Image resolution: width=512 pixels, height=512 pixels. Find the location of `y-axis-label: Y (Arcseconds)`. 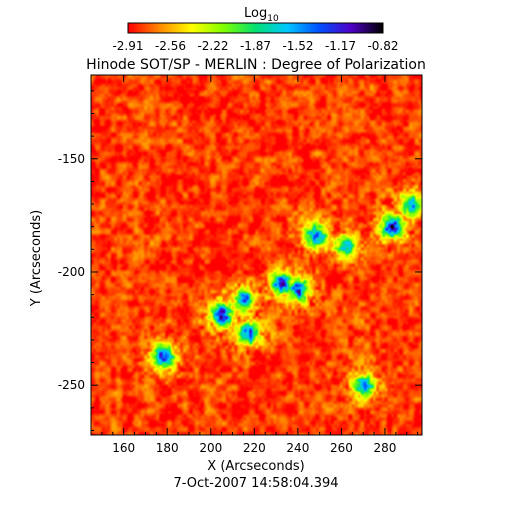

y-axis-label: Y (Arcseconds) is located at coordinates (36, 258).